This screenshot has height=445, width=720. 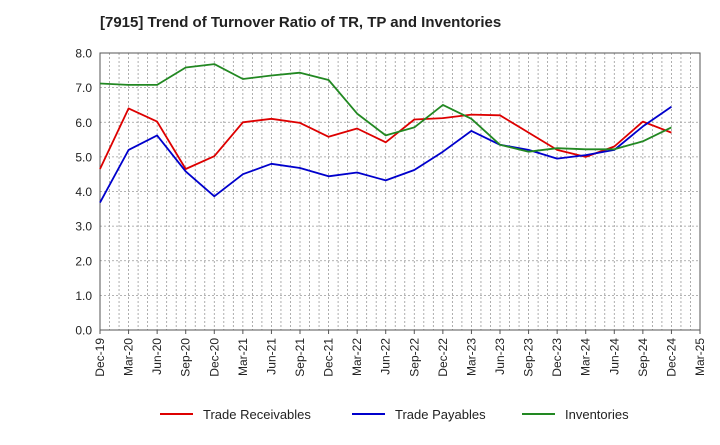 What do you see at coordinates (557, 357) in the screenshot?
I see `x-tick-label: Dec-23` at bounding box center [557, 357].